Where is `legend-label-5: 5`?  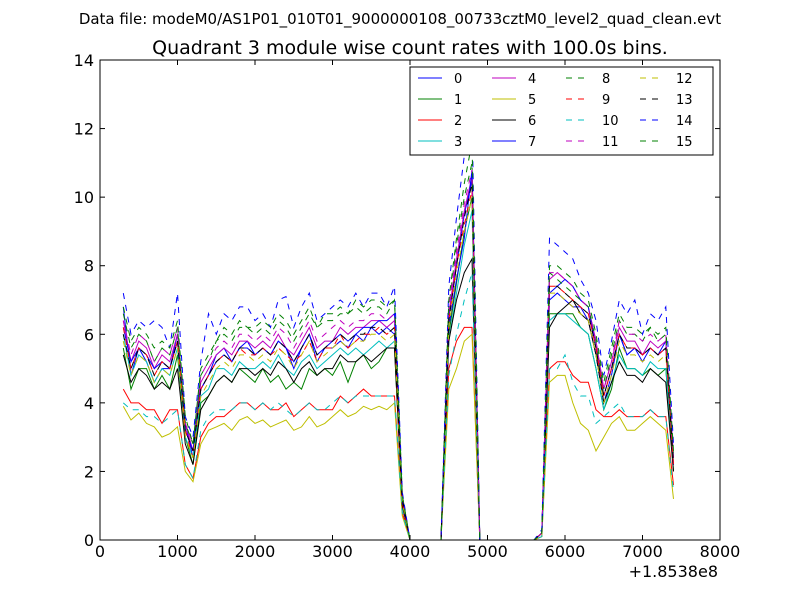 legend-label-5: 5 is located at coordinates (532, 100).